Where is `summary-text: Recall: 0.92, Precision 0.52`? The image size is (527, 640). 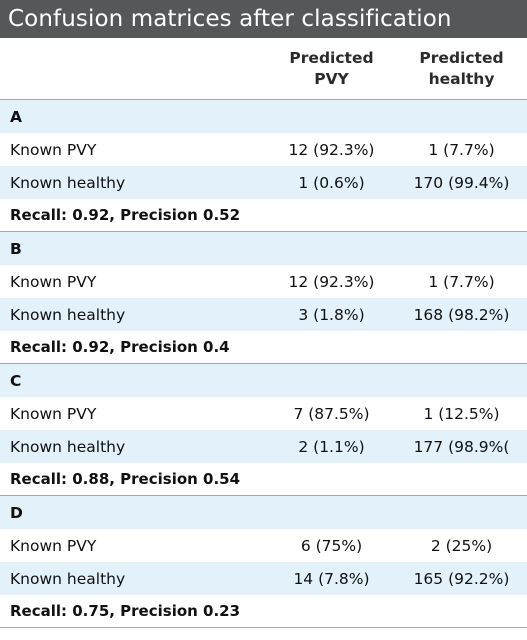
summary-text: Recall: 0.92, Precision 0.52 is located at coordinates (125, 215).